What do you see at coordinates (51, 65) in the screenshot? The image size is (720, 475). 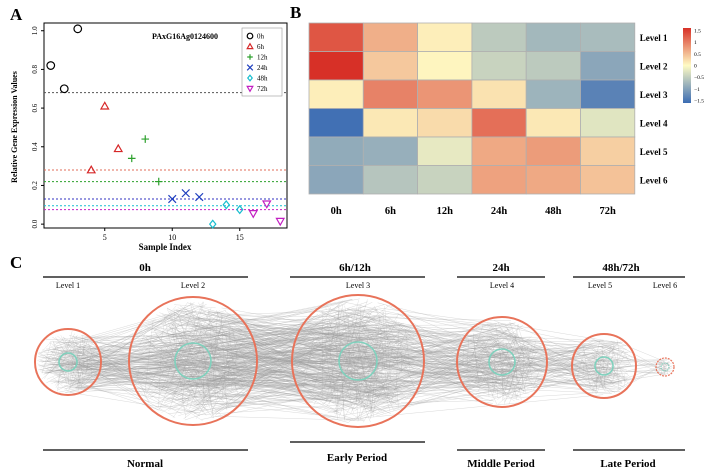 I see `point-0h` at bounding box center [51, 65].